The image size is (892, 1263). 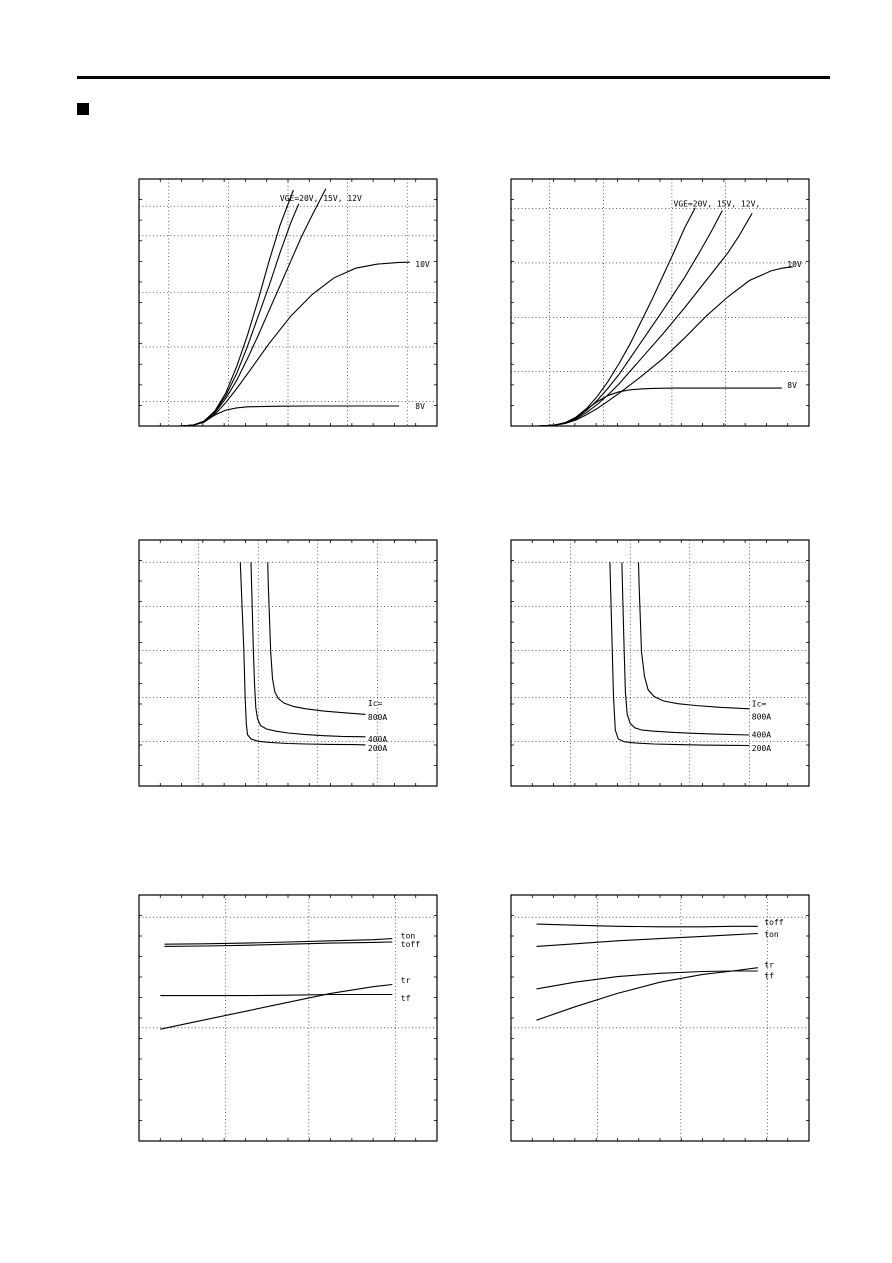 I want to click on annotation-label-0: VGE=20V, 15V, 12V, so click(x=321, y=198).